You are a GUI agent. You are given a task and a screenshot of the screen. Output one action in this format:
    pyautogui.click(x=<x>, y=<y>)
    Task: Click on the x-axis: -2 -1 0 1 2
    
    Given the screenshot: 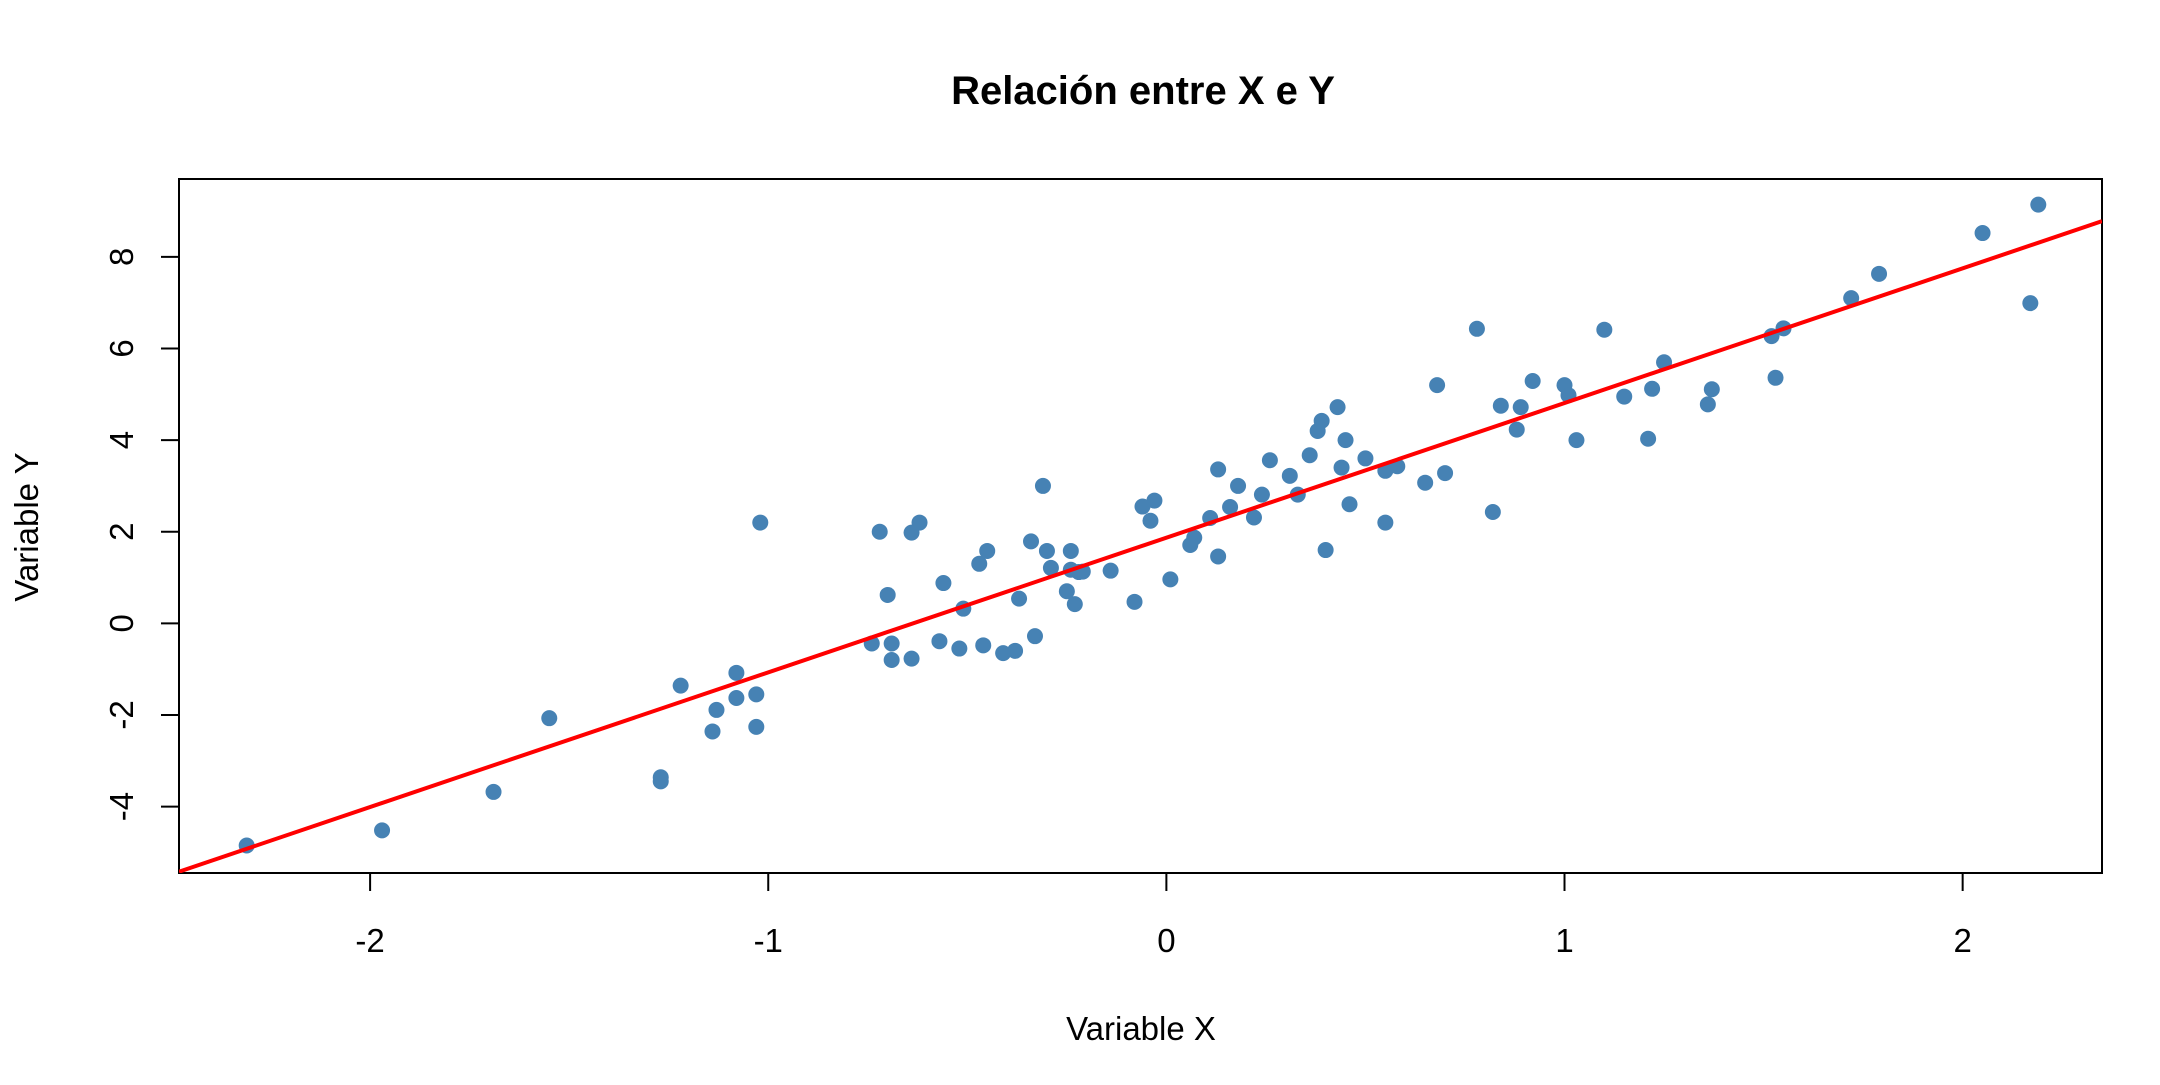 What is the action you would take?
    pyautogui.click(x=1163, y=915)
    